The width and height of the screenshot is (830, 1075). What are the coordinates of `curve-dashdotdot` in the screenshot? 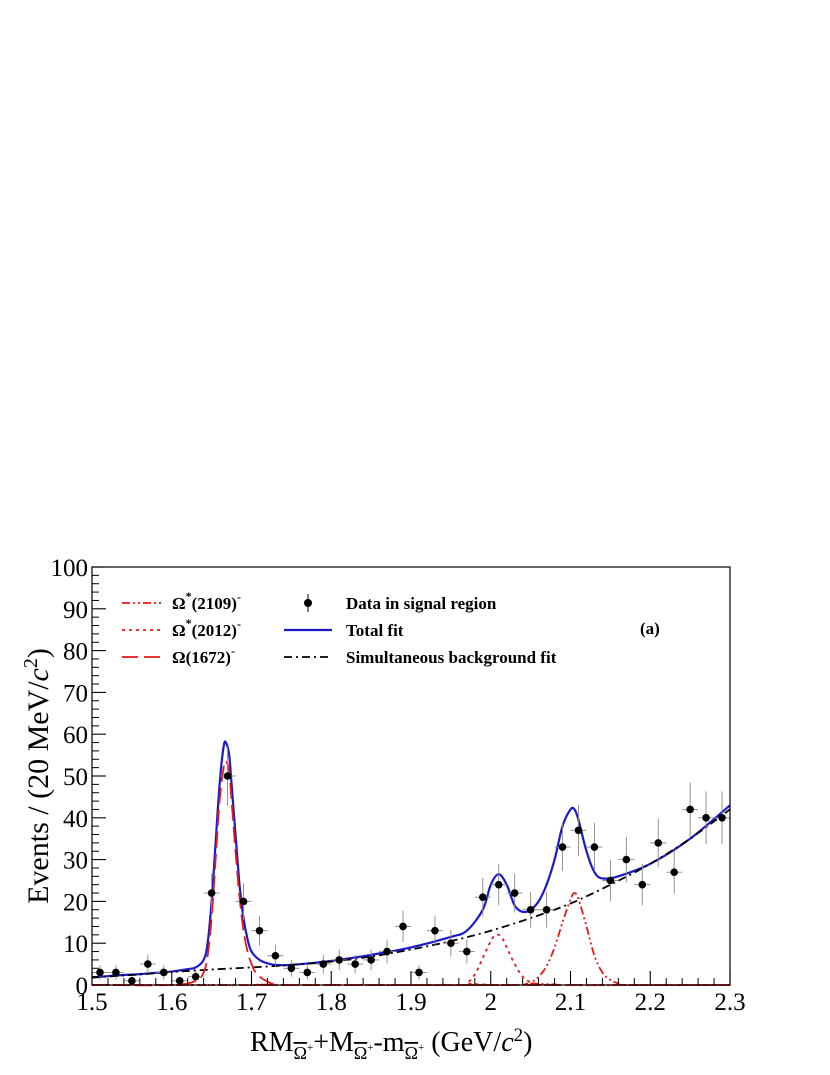 It's located at (411, 939).